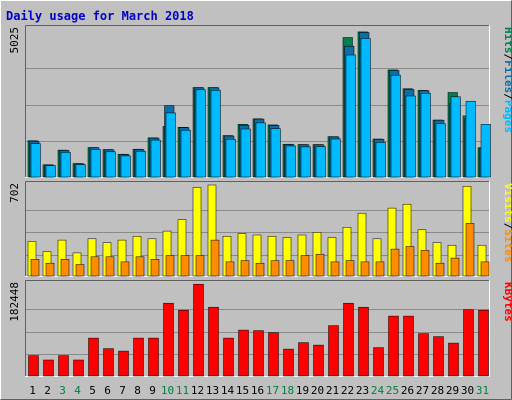 Image resolution: width=512 pixels, height=400 pixels. Describe the element at coordinates (378, 390) in the screenshot. I see `x-tick-label-day-24: 24` at that location.